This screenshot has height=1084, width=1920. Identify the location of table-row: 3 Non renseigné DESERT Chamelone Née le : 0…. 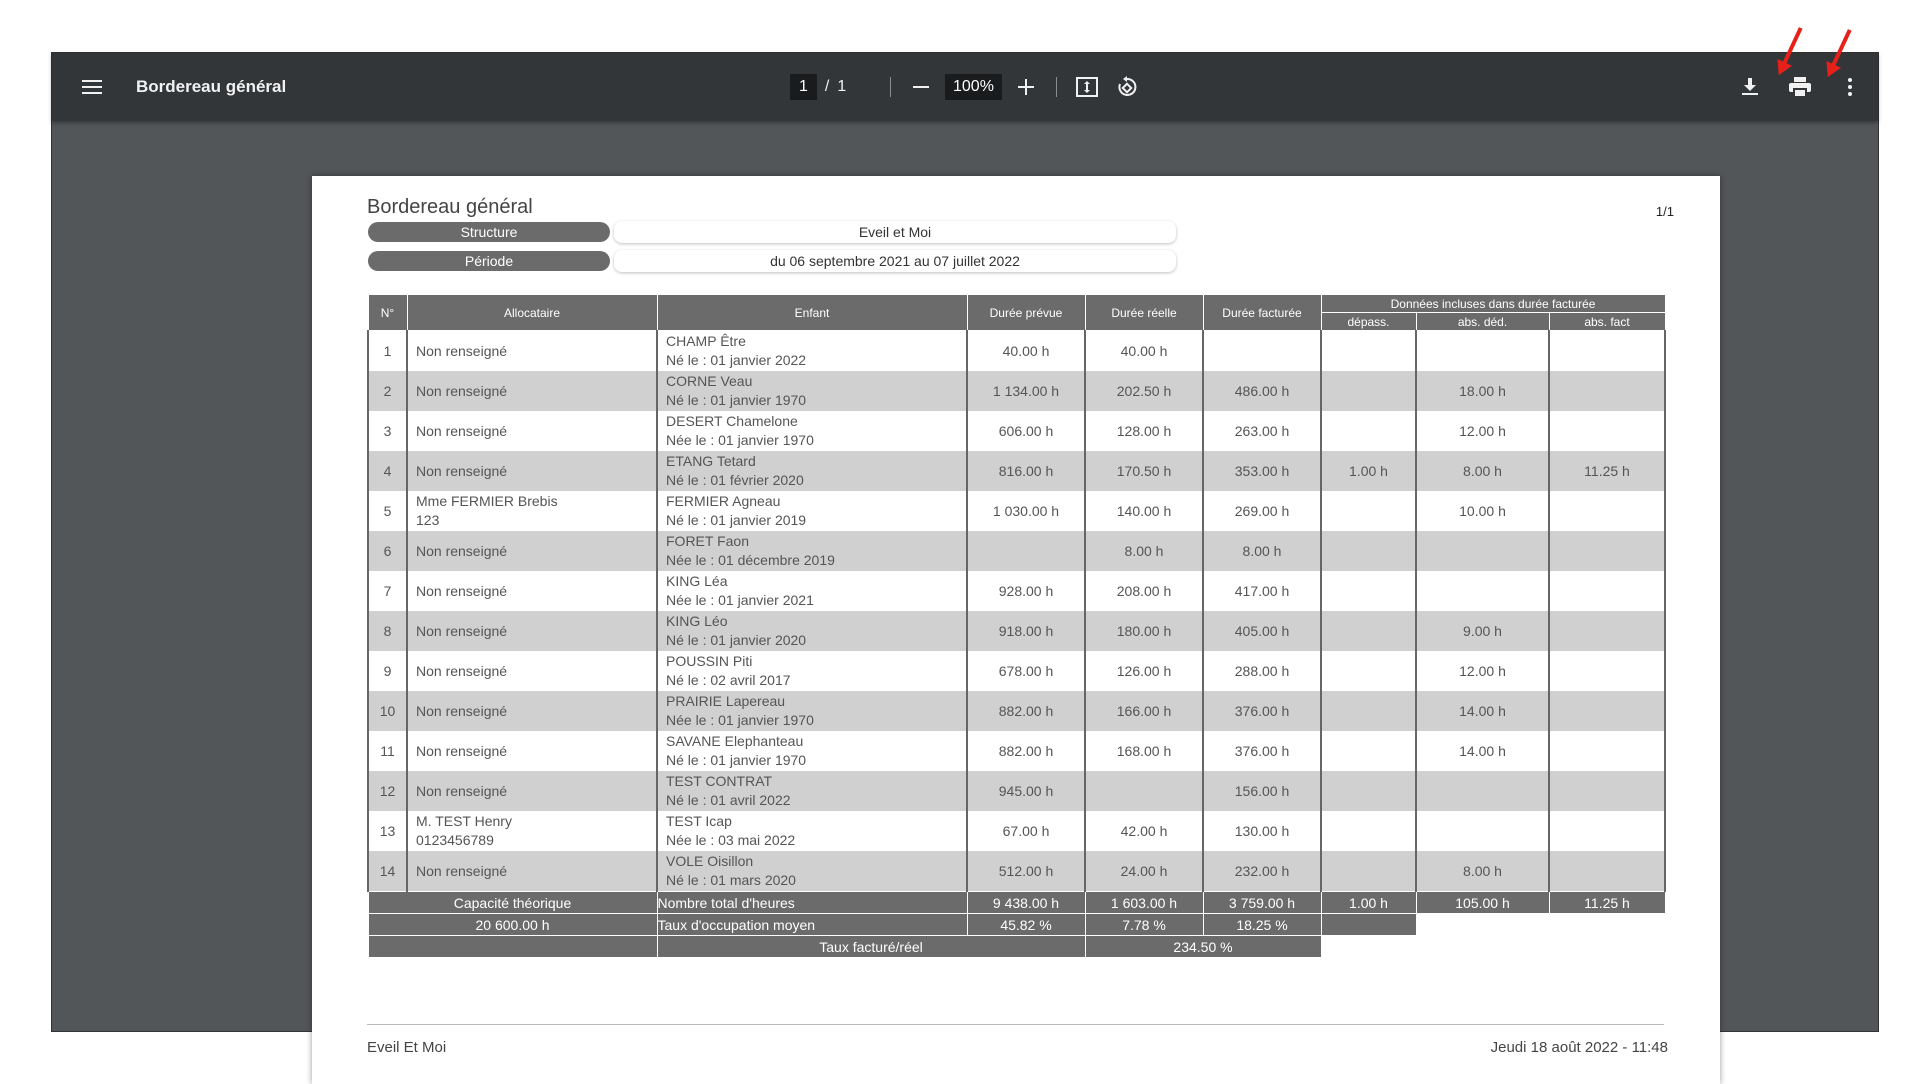
(1017, 431).